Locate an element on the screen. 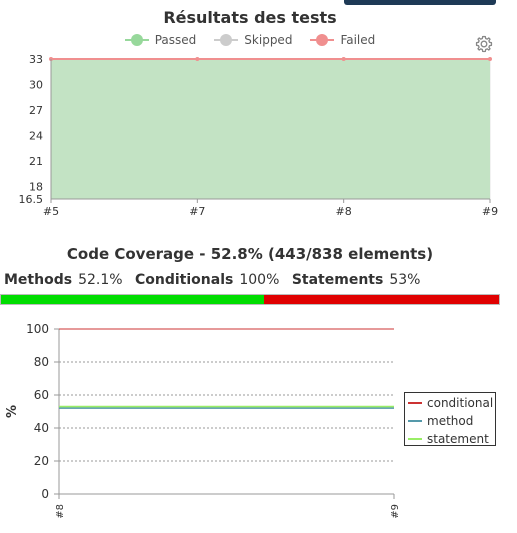  legend-swatch-skipped is located at coordinates (226, 40).